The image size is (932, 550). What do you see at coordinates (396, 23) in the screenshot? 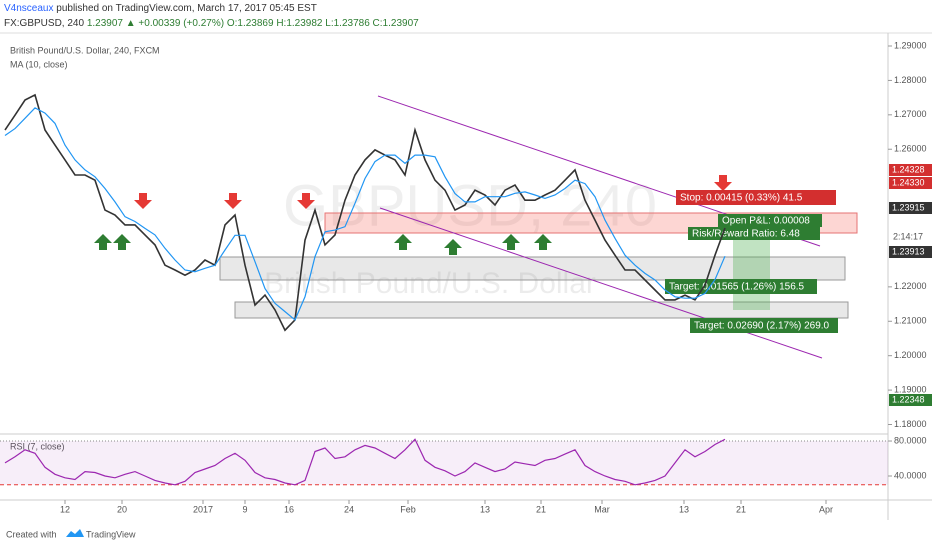
I see `close: C:1.23907` at bounding box center [396, 23].